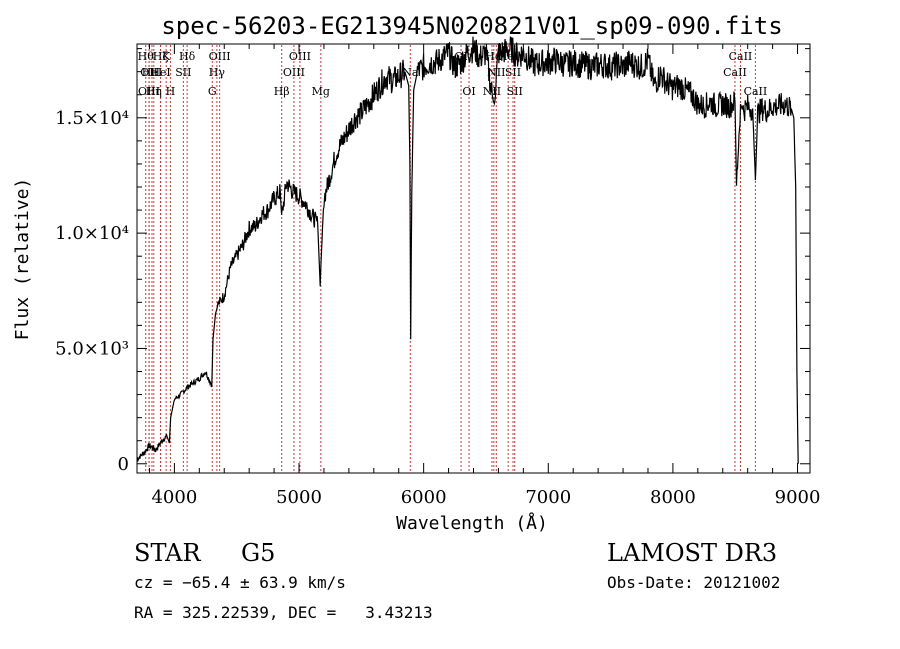  I want to click on line-label-7: HeI, so click(160, 72).